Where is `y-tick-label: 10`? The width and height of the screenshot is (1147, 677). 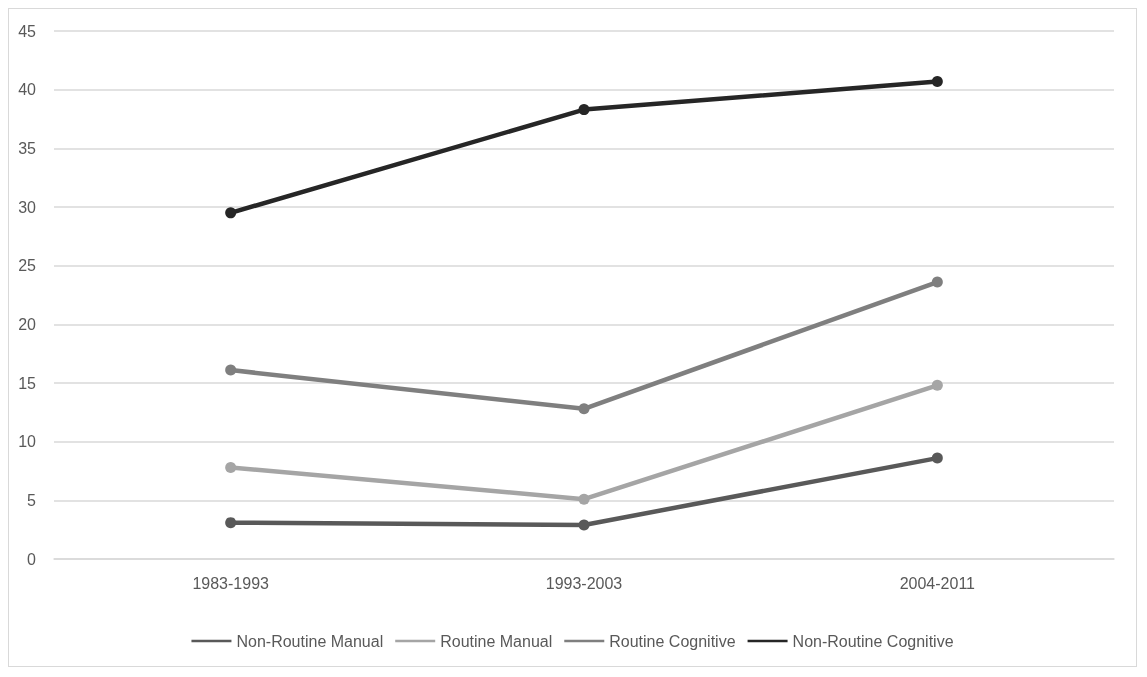
y-tick-label: 10 is located at coordinates (27, 442).